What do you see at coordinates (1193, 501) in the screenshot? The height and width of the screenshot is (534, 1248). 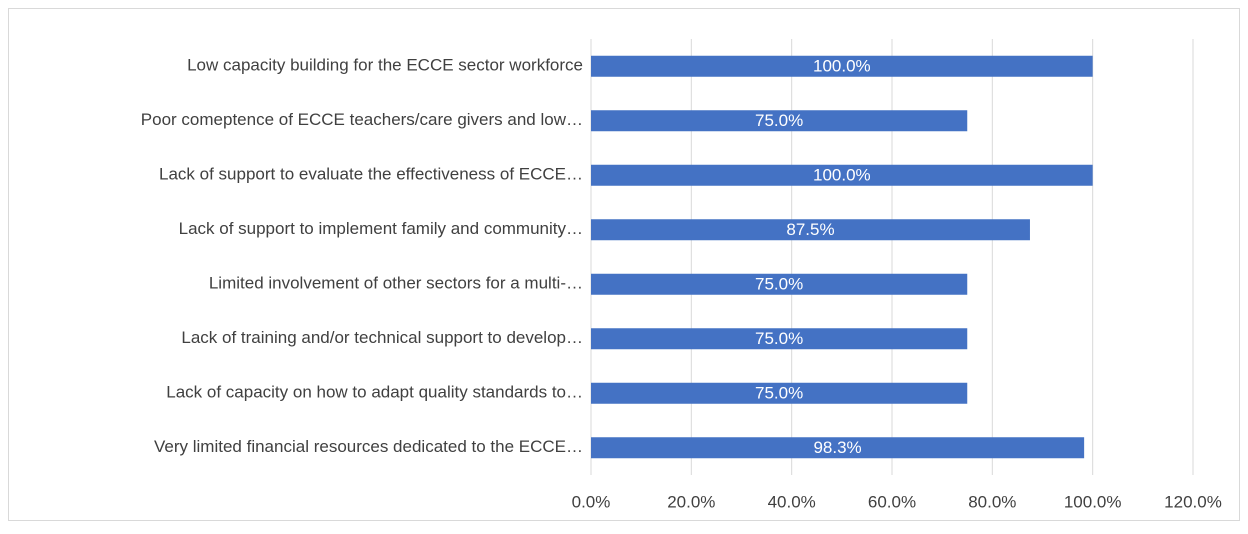 I see `x-tick-label: 120.0%` at bounding box center [1193, 501].